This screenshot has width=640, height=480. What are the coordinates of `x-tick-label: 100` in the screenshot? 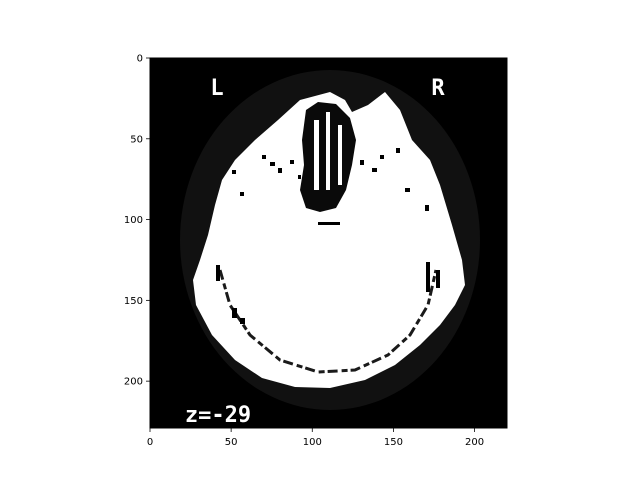 It's located at (312, 442).